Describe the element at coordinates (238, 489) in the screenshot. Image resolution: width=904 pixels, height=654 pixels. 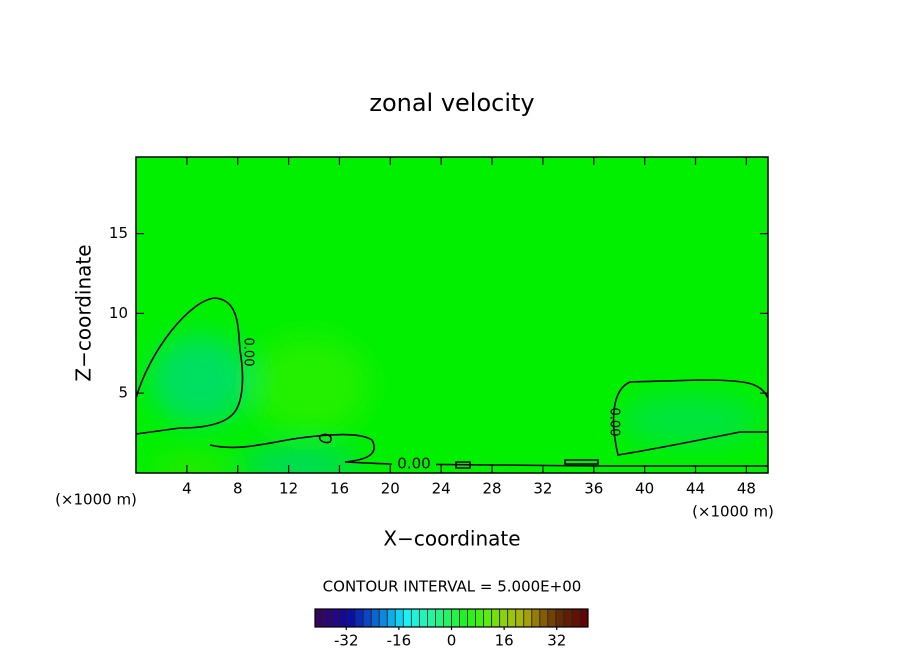
I see `x-tick-label: 8` at that location.